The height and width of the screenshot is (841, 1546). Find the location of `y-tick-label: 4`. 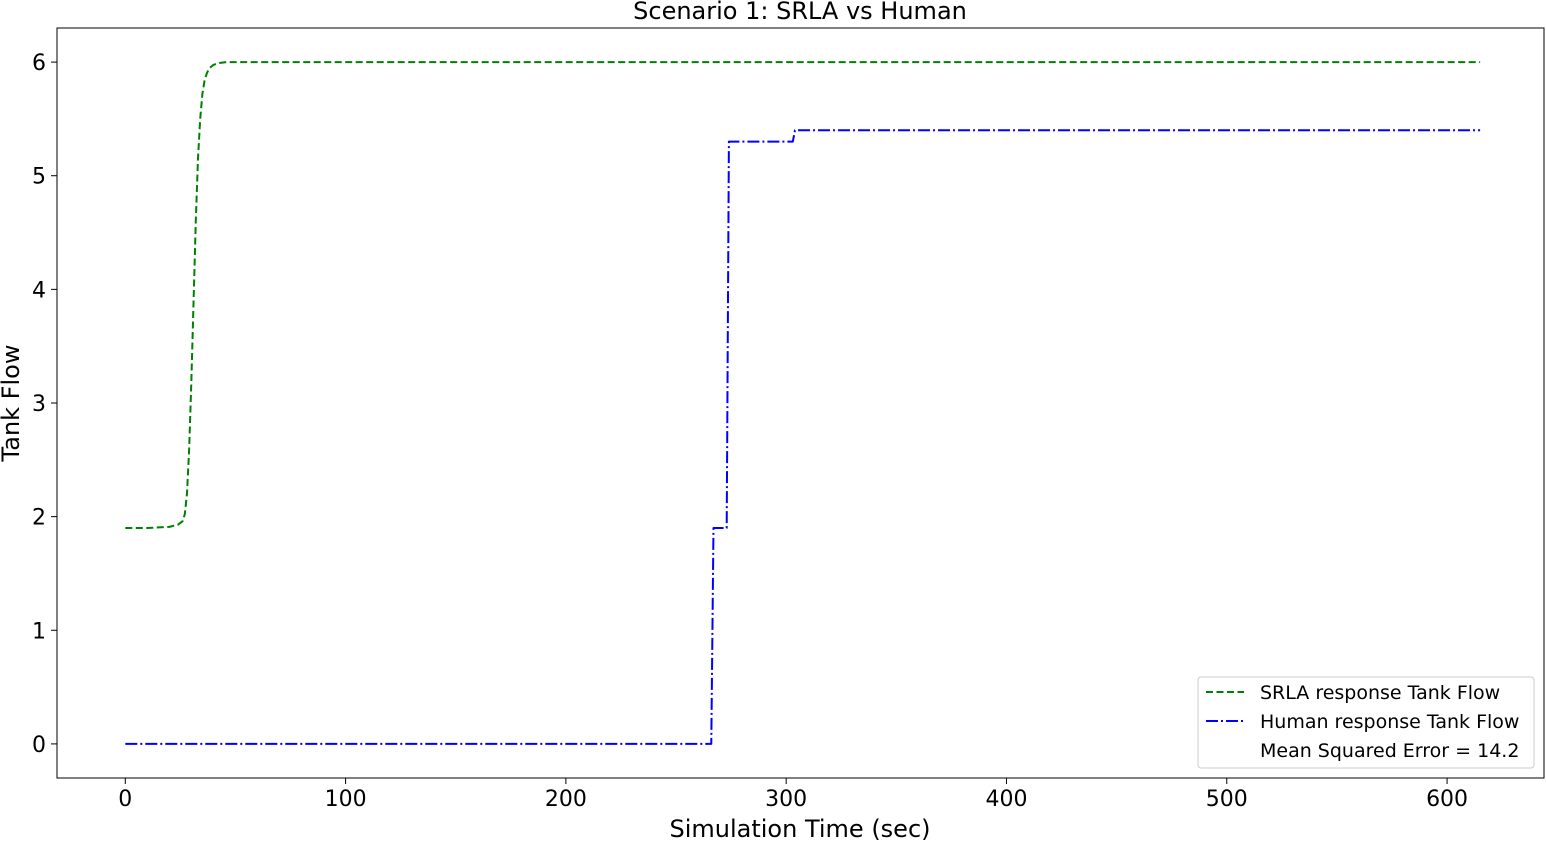

y-tick-label: 4 is located at coordinates (39, 290).